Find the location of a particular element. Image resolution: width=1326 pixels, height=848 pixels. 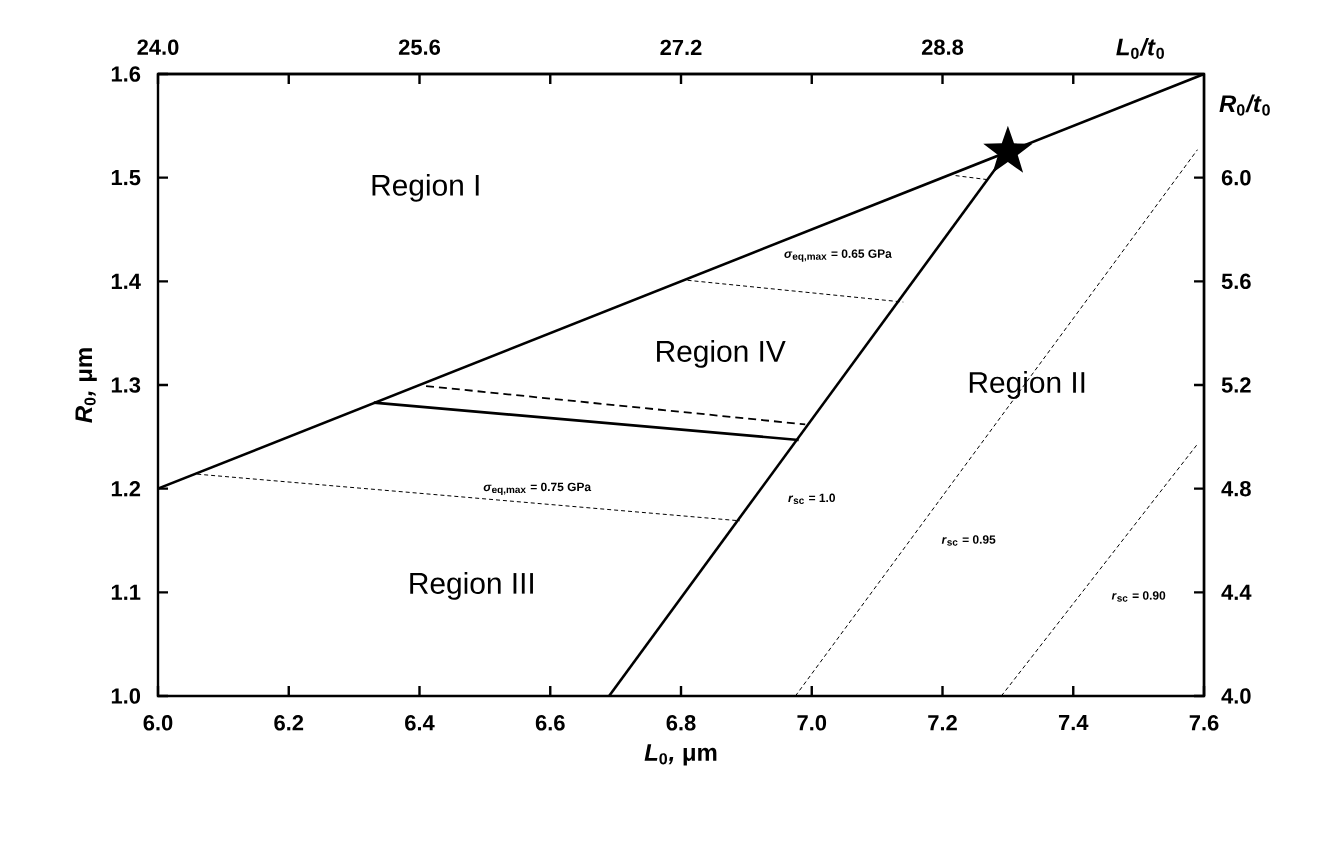

y2-axis-title: R$_{0}$/t$_{0}$ is located at coordinates (1244, 105).